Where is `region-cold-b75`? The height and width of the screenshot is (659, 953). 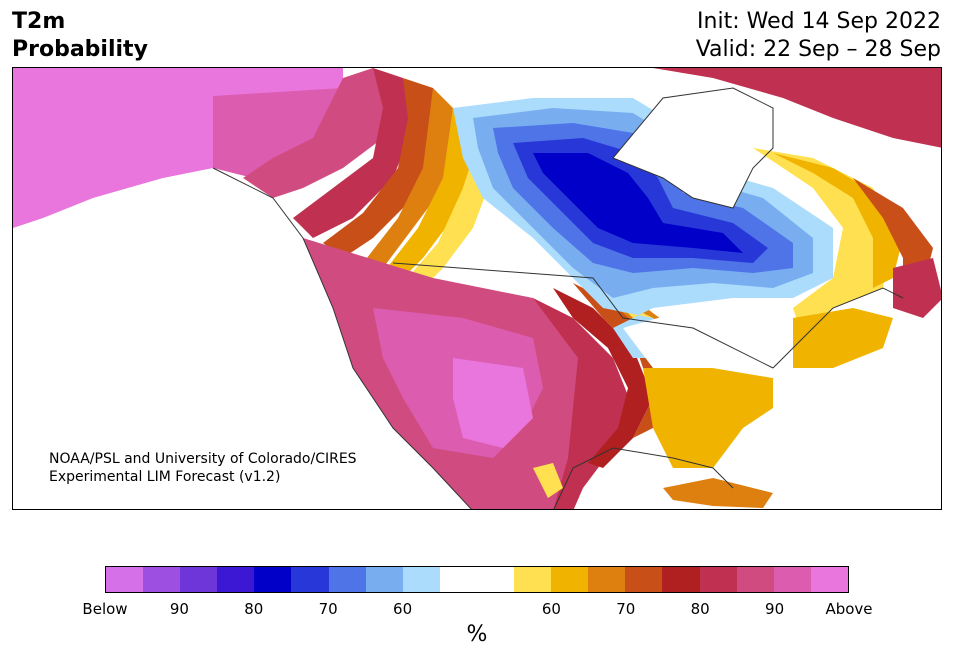 region-cold-b75 is located at coordinates (638, 203).